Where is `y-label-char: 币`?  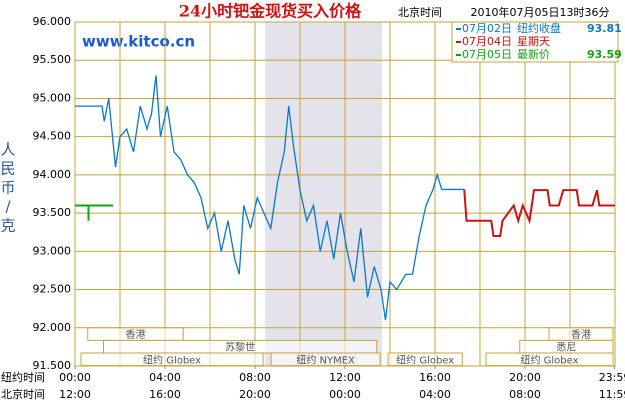 y-label-char: 币 is located at coordinates (7, 188).